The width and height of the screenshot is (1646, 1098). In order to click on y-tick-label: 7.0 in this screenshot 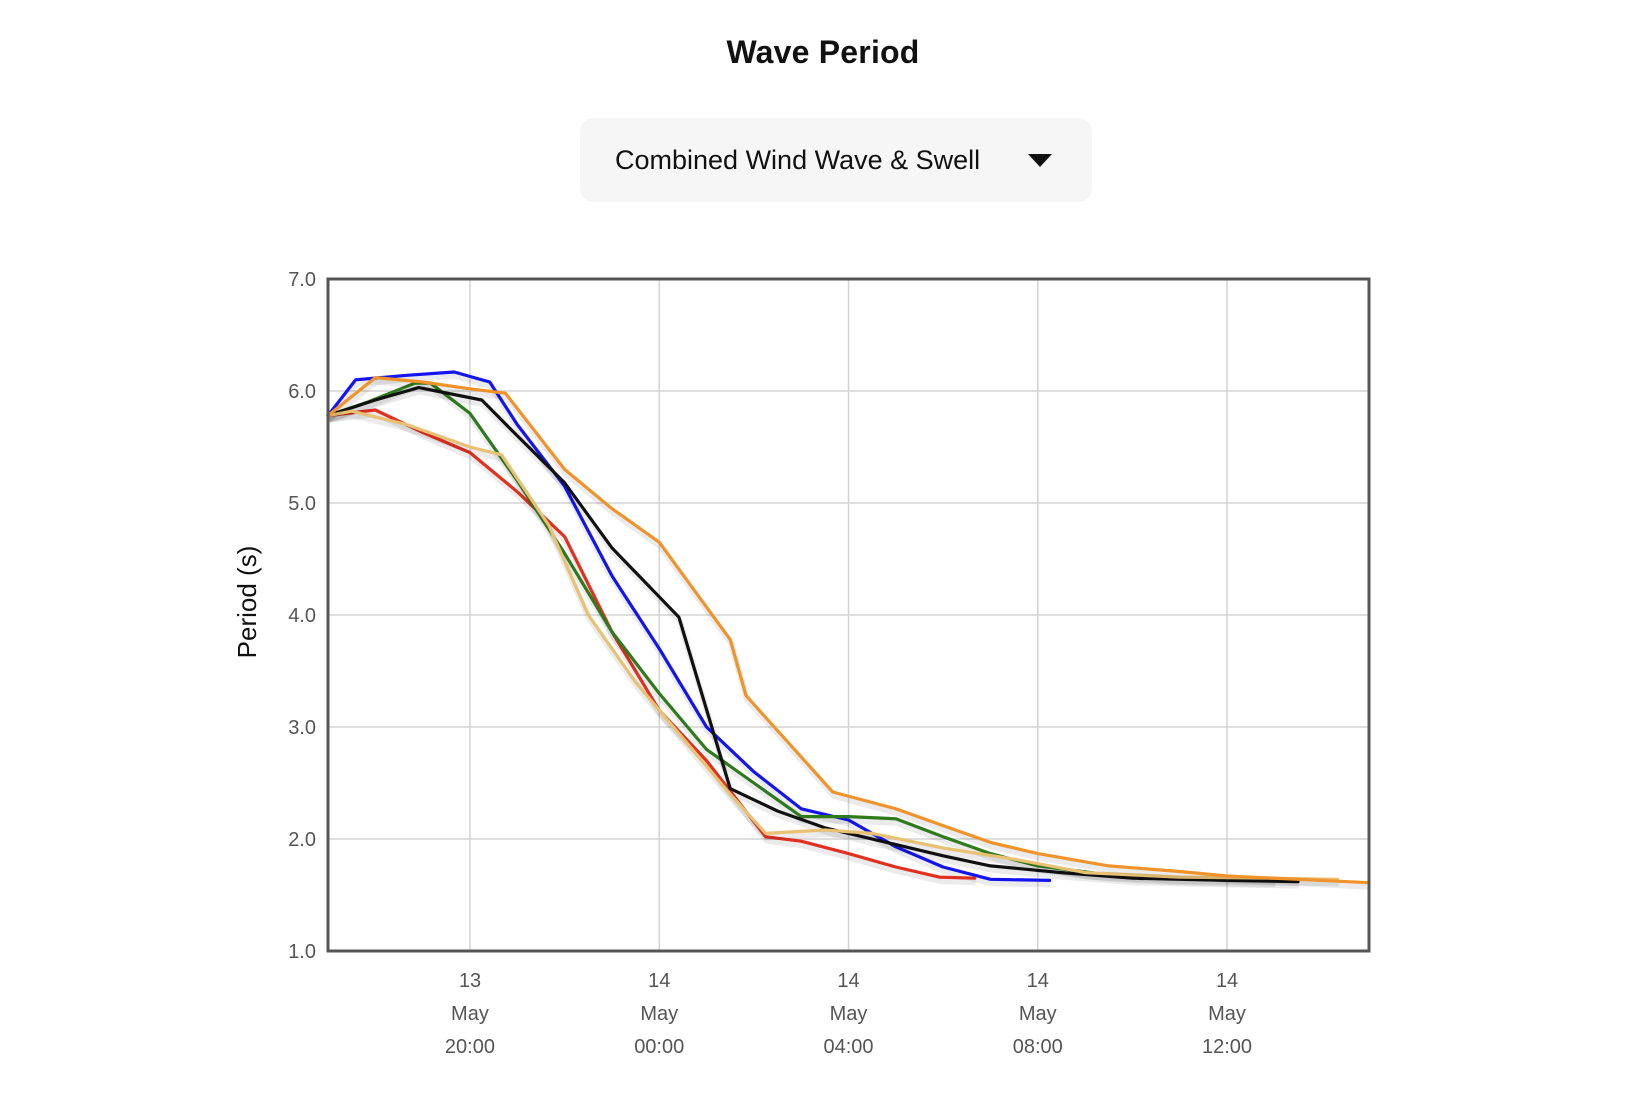, I will do `click(302, 280)`.